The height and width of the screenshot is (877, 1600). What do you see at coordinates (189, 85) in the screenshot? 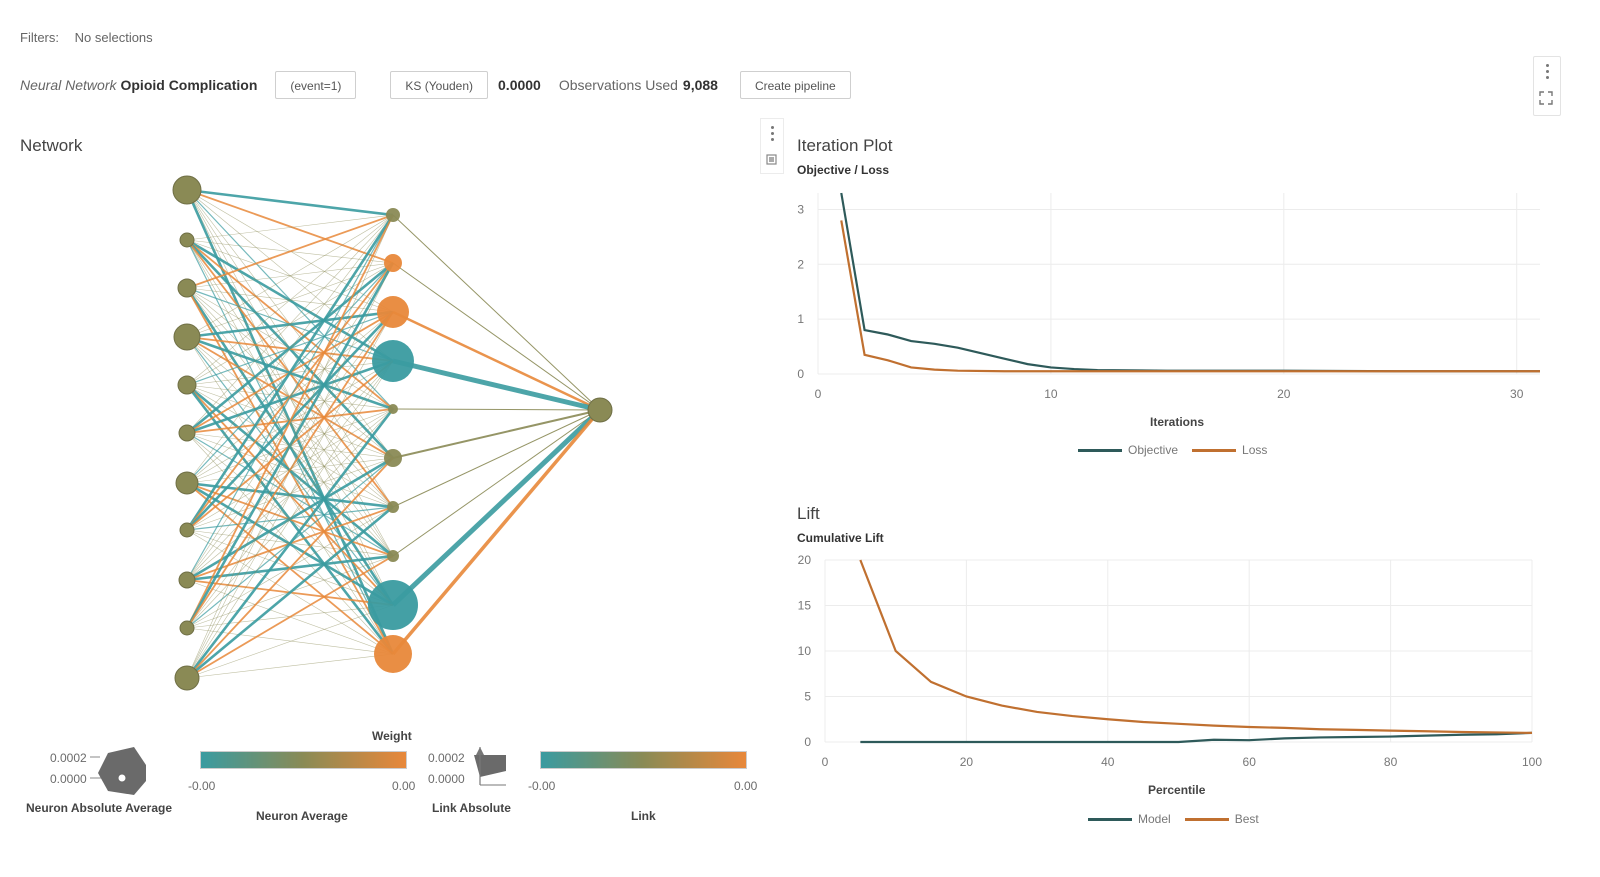
I see `model-name: Opioid Complication` at bounding box center [189, 85].